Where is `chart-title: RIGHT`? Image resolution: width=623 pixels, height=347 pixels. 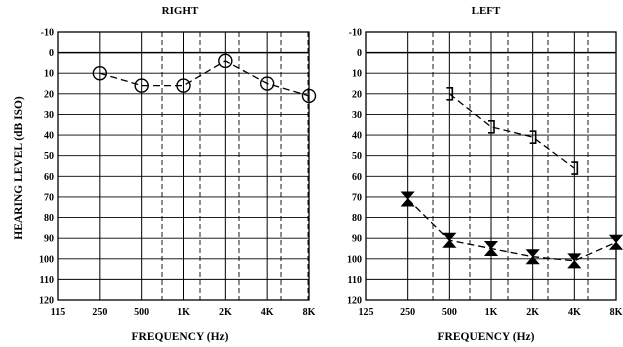
chart-title: RIGHT is located at coordinates (180, 11).